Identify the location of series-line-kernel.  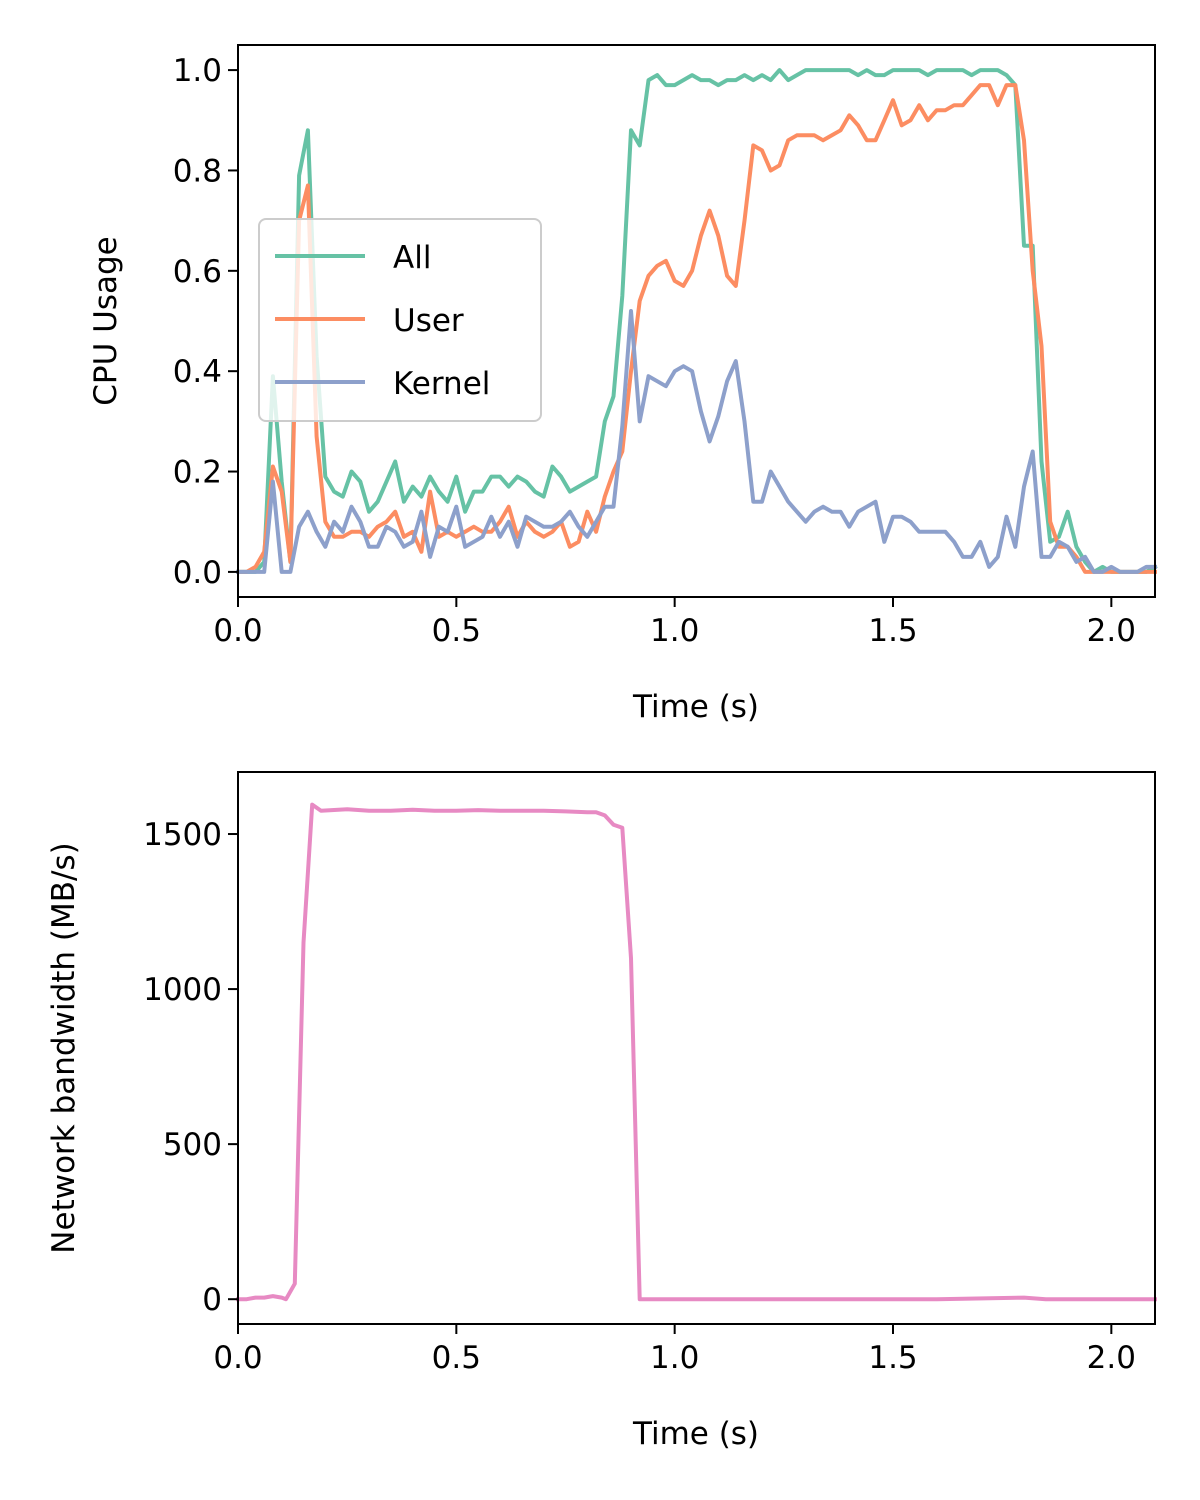
(696, 441).